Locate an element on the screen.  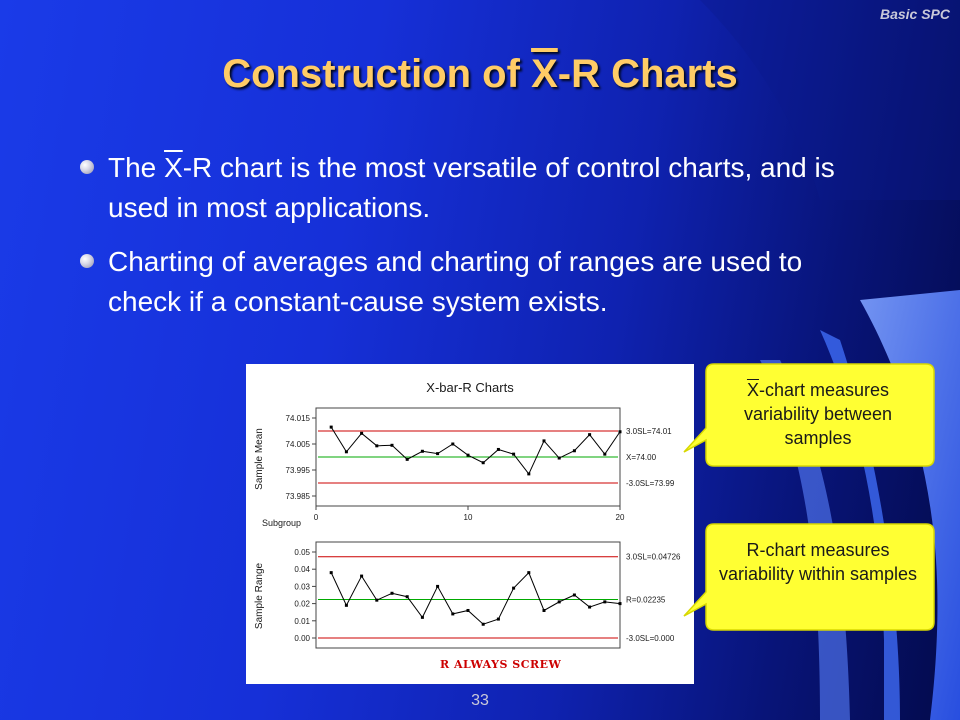
page-number: 33 is located at coordinates (480, 700).